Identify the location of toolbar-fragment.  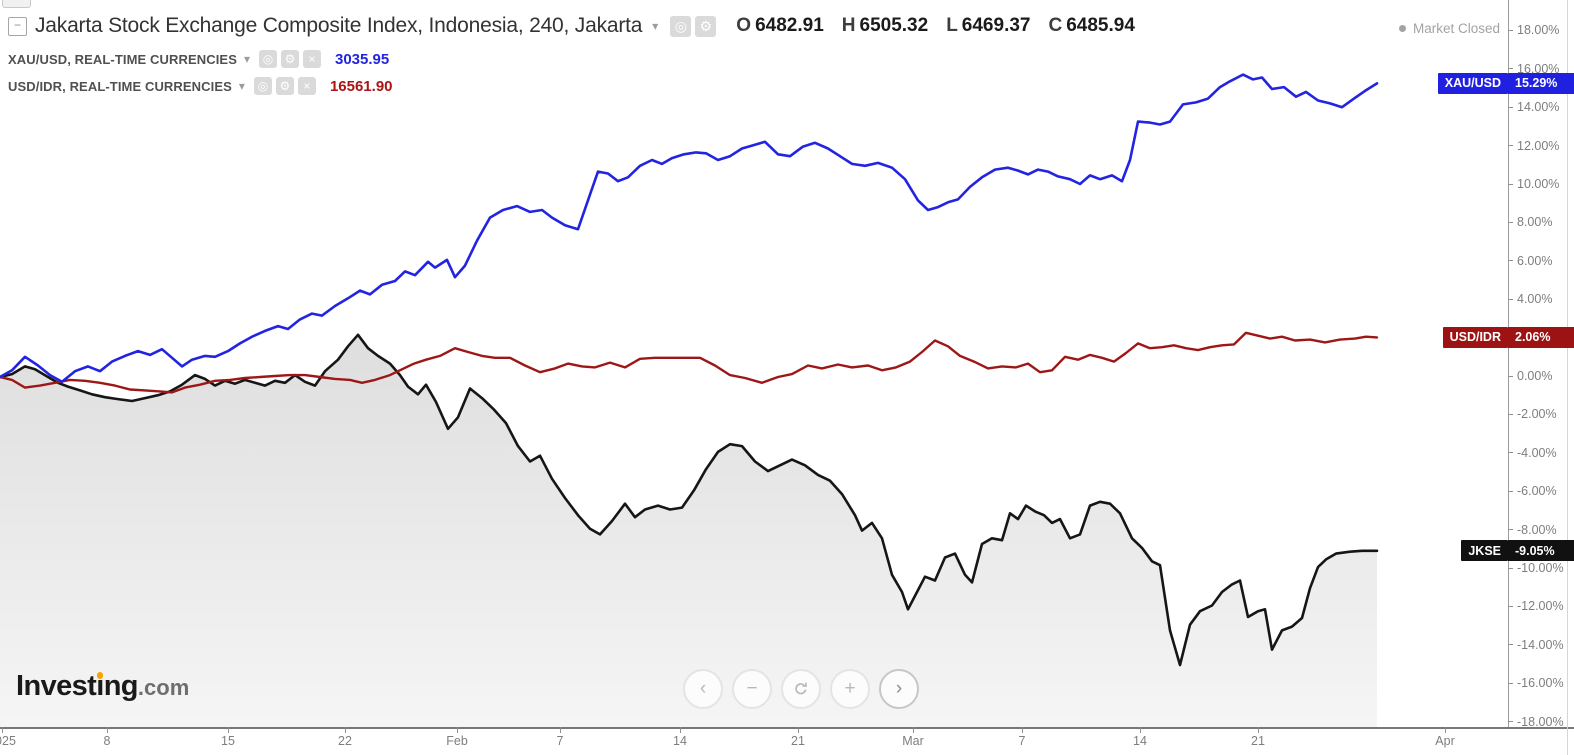
(16, 4).